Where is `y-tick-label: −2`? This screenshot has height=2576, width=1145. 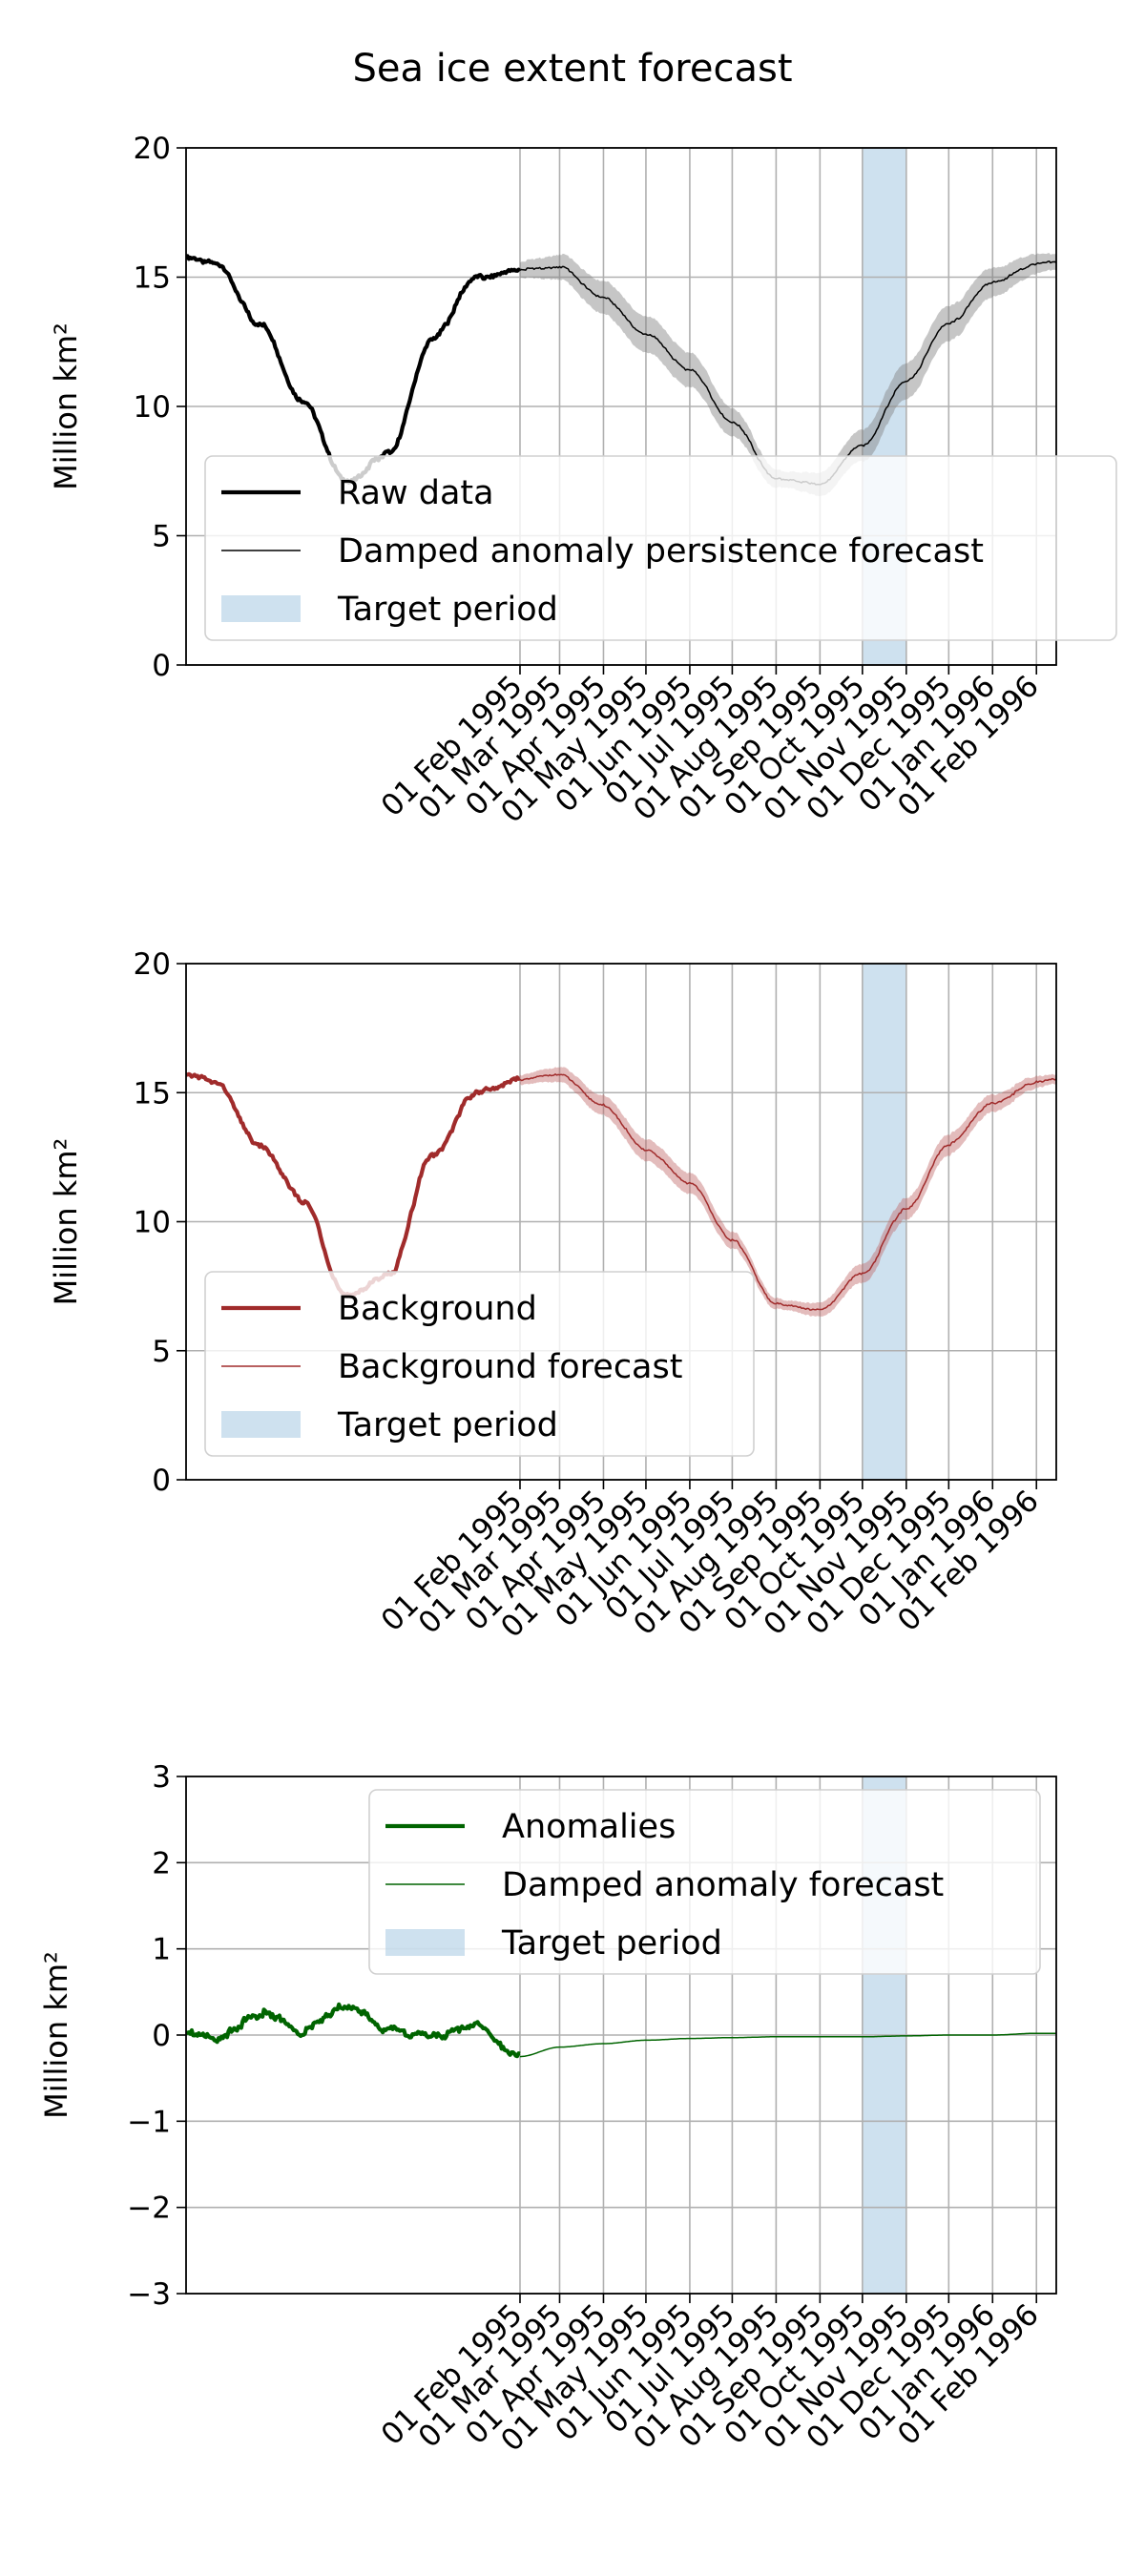 y-tick-label: −2 is located at coordinates (149, 2209).